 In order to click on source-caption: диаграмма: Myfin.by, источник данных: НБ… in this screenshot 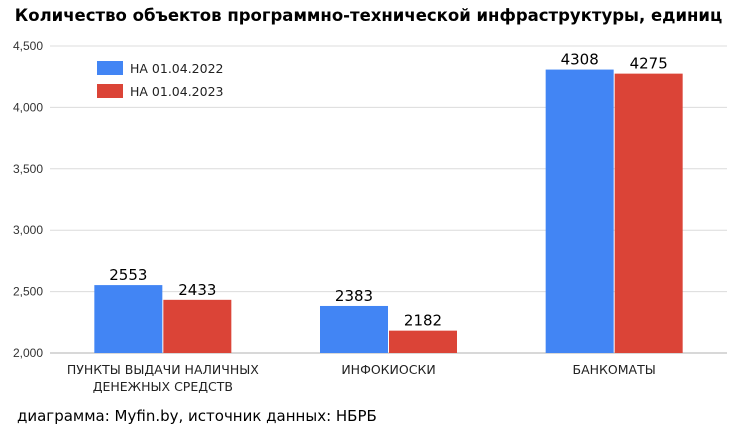, I will do `click(197, 416)`.